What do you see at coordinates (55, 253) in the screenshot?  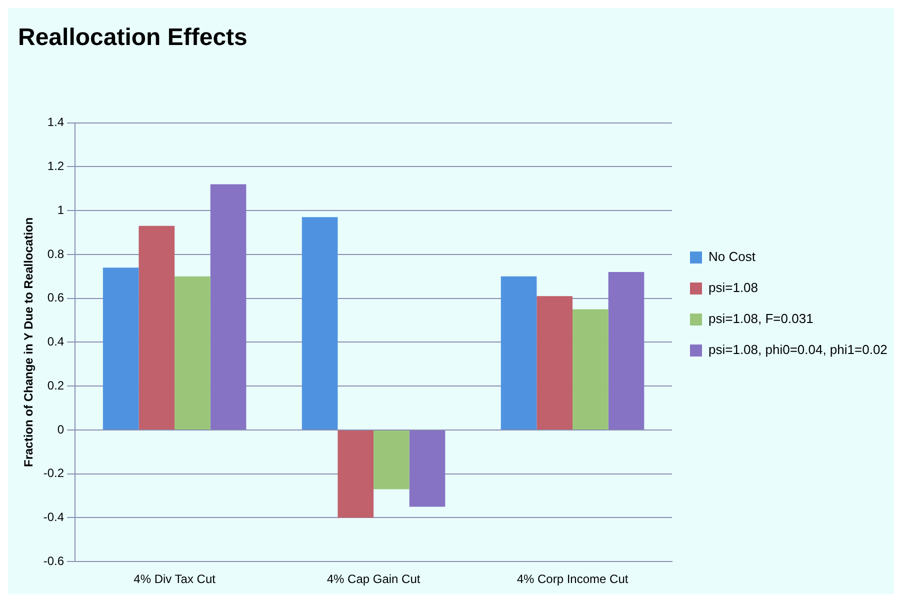 I see `y-tick-label: 0.8` at bounding box center [55, 253].